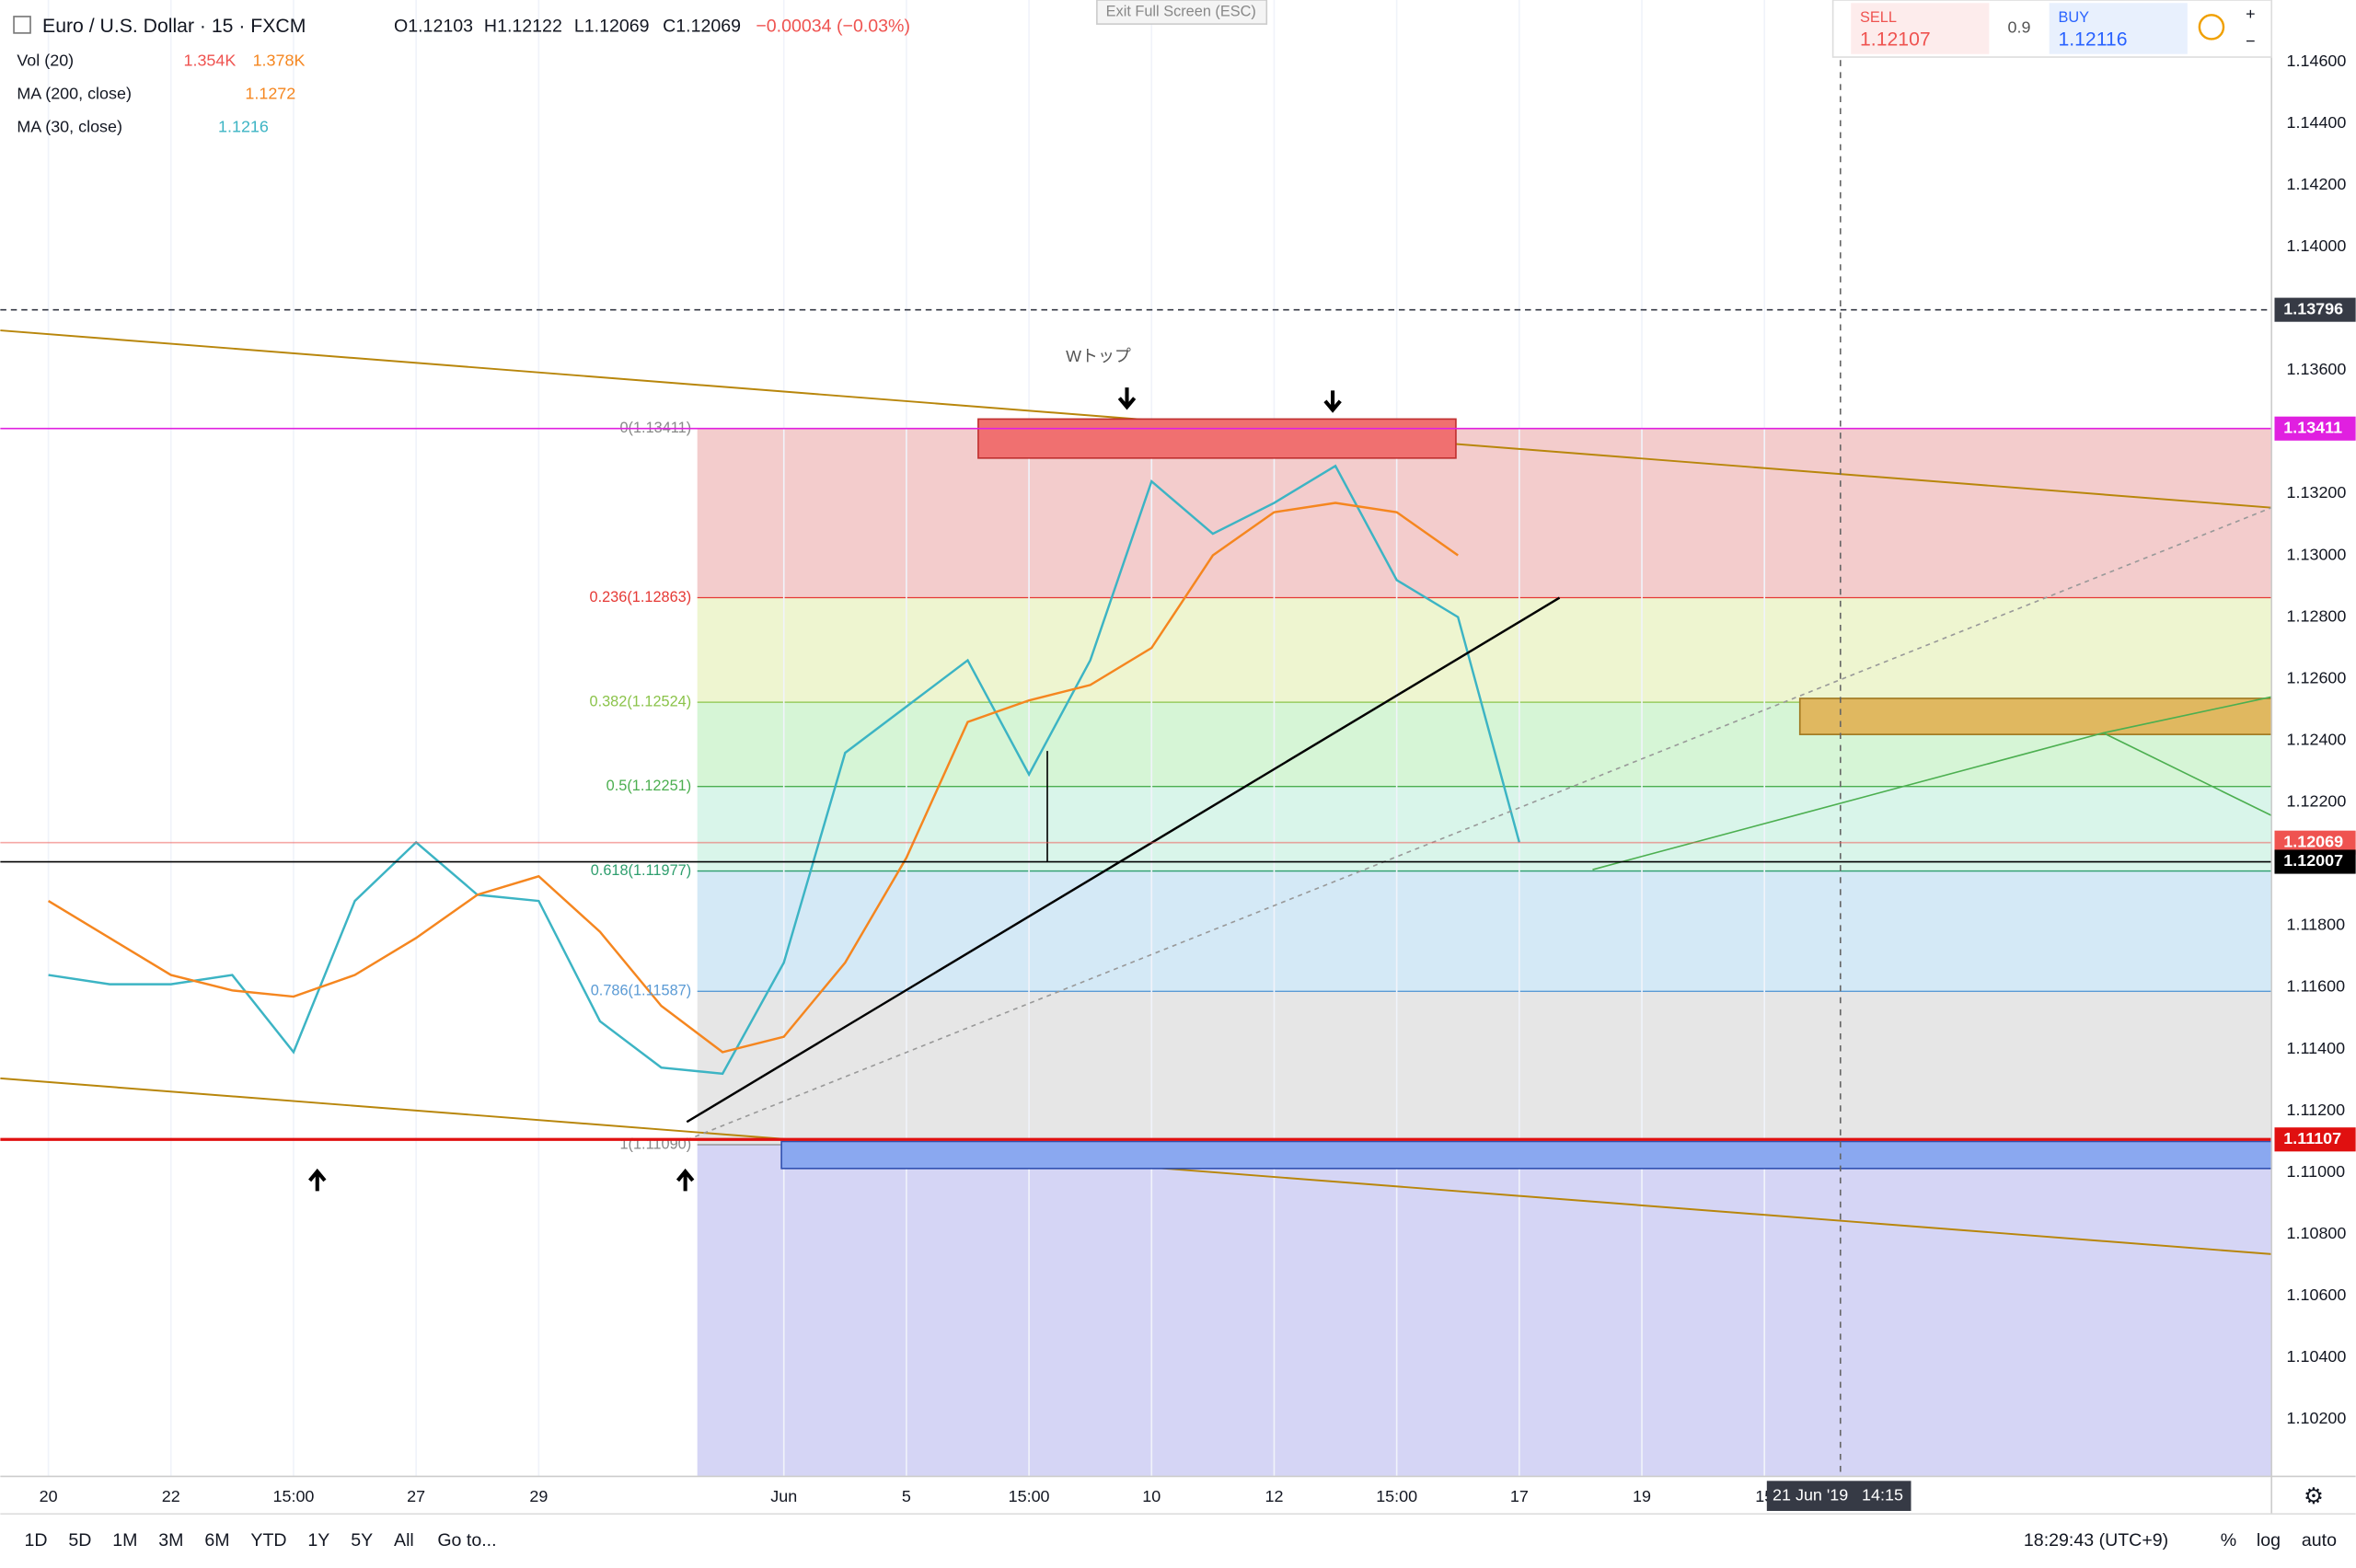 This screenshot has width=2356, height=1568. I want to click on support-box, so click(1526, 1155).